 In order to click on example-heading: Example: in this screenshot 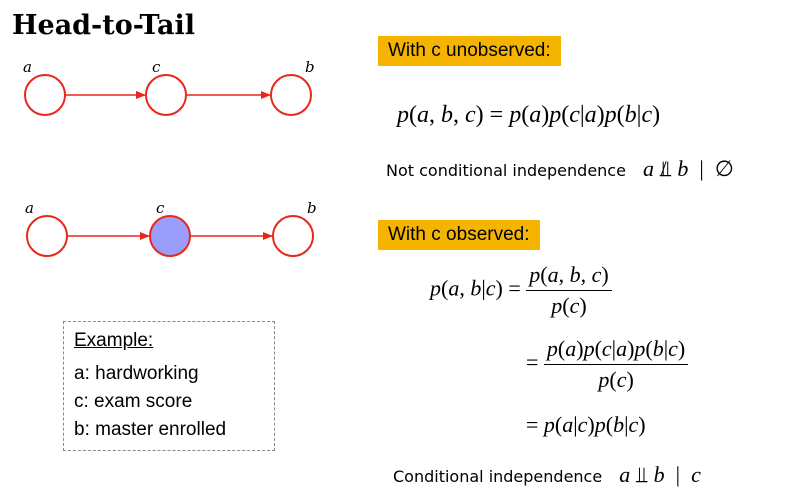, I will do `click(114, 340)`.